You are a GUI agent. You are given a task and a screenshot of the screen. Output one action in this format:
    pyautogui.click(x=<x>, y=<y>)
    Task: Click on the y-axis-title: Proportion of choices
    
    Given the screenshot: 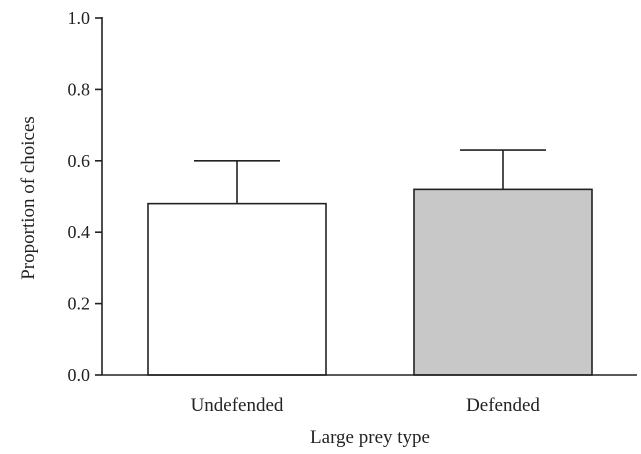 What is the action you would take?
    pyautogui.click(x=28, y=198)
    